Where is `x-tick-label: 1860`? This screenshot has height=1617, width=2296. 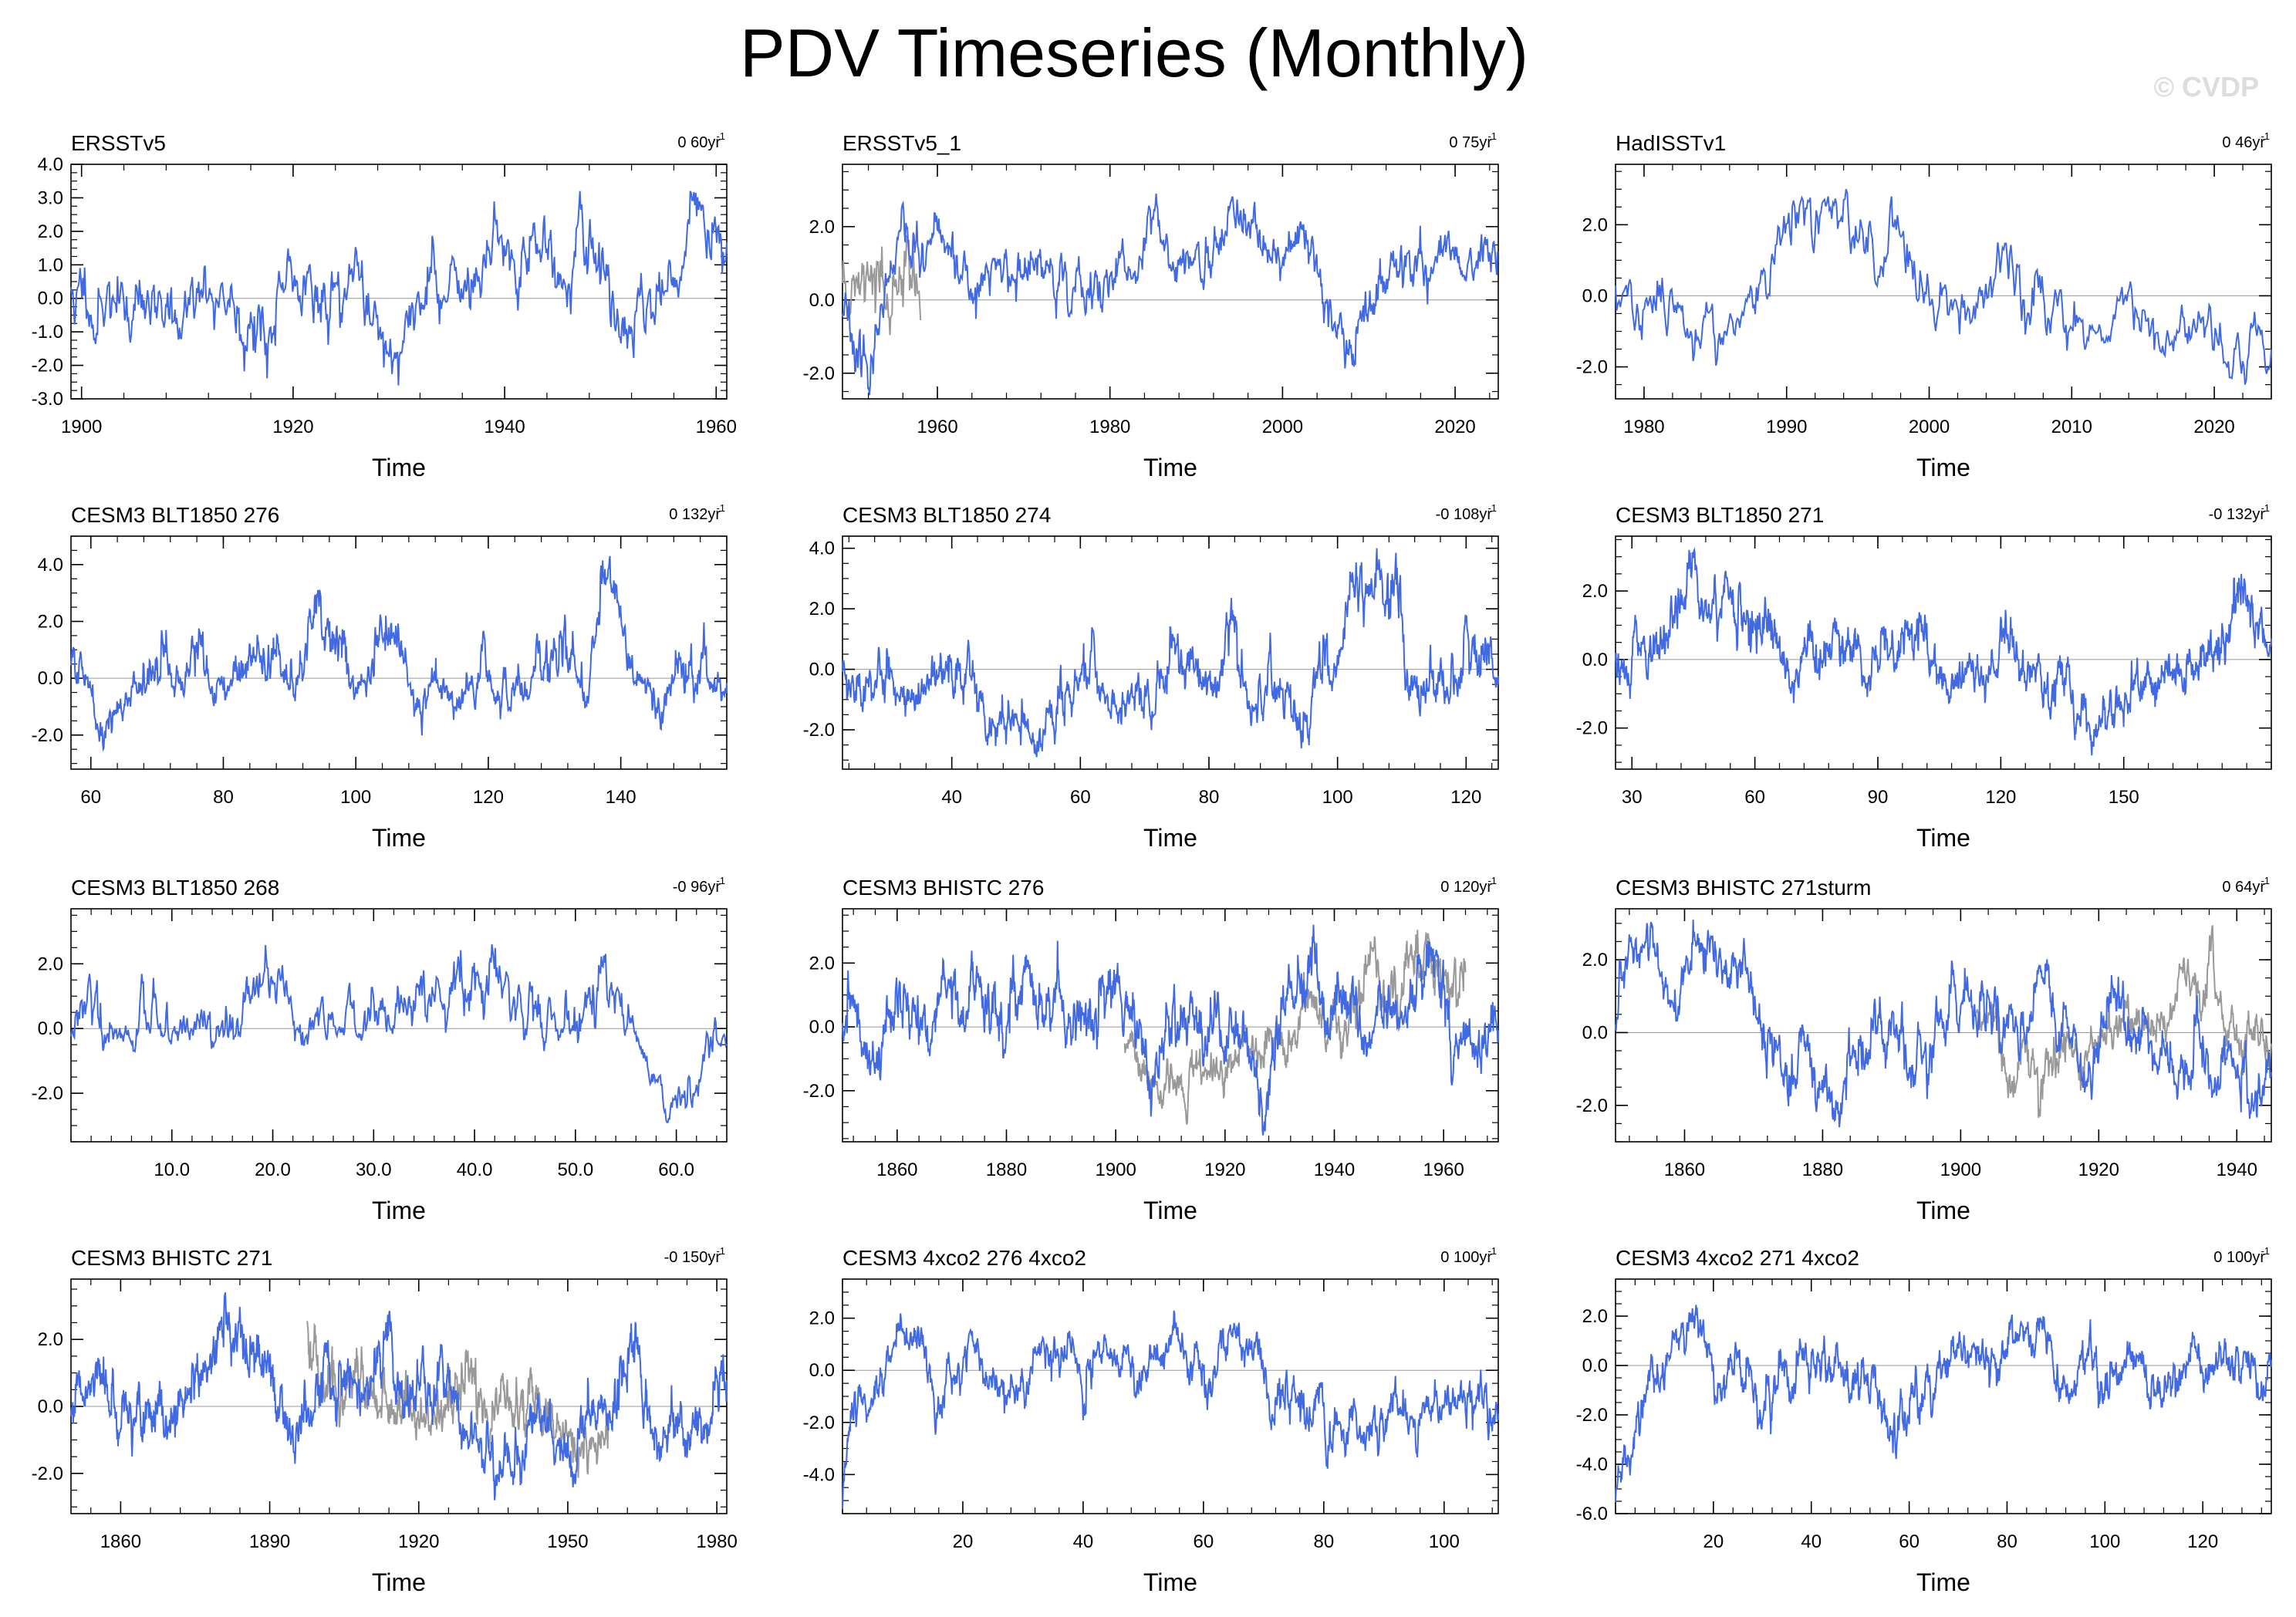 x-tick-label: 1860 is located at coordinates (1685, 1170).